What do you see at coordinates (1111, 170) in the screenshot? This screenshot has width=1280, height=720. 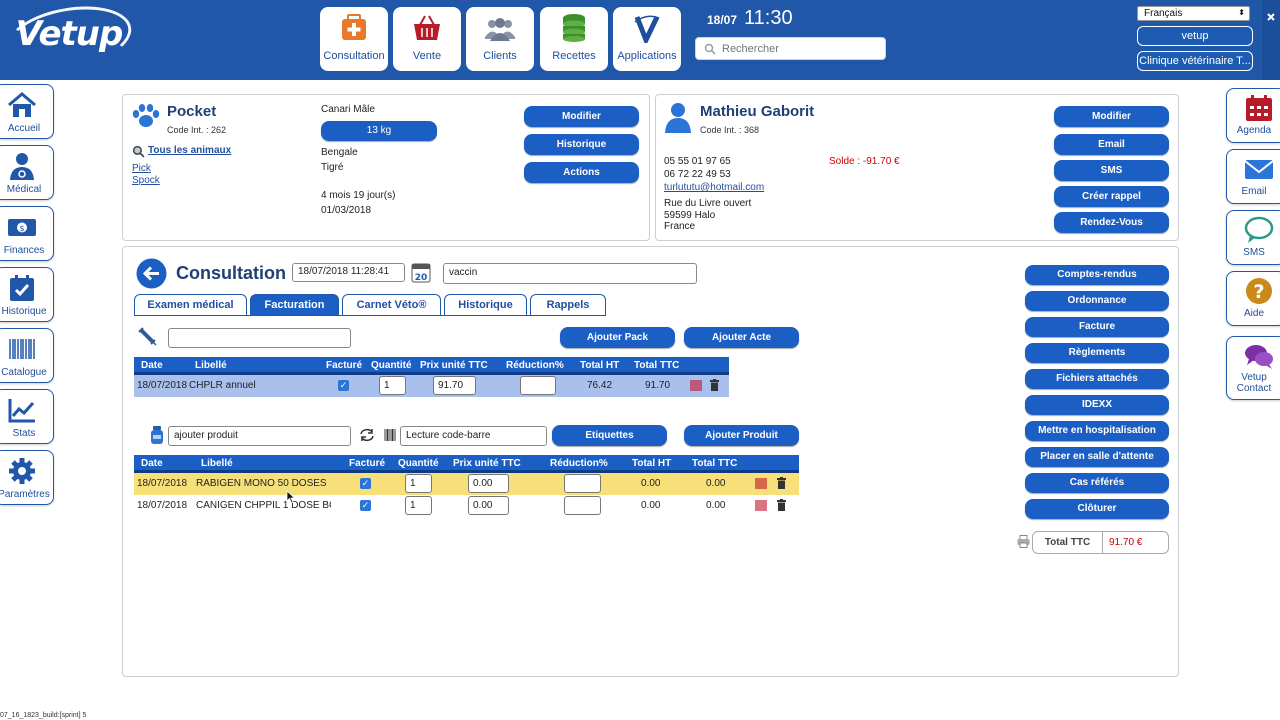 I see `owner-sms-button: SMS` at bounding box center [1111, 170].